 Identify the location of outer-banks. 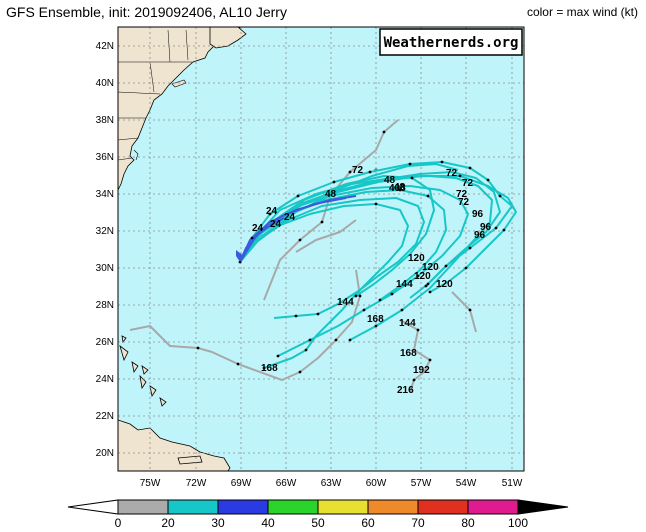
(136, 155).